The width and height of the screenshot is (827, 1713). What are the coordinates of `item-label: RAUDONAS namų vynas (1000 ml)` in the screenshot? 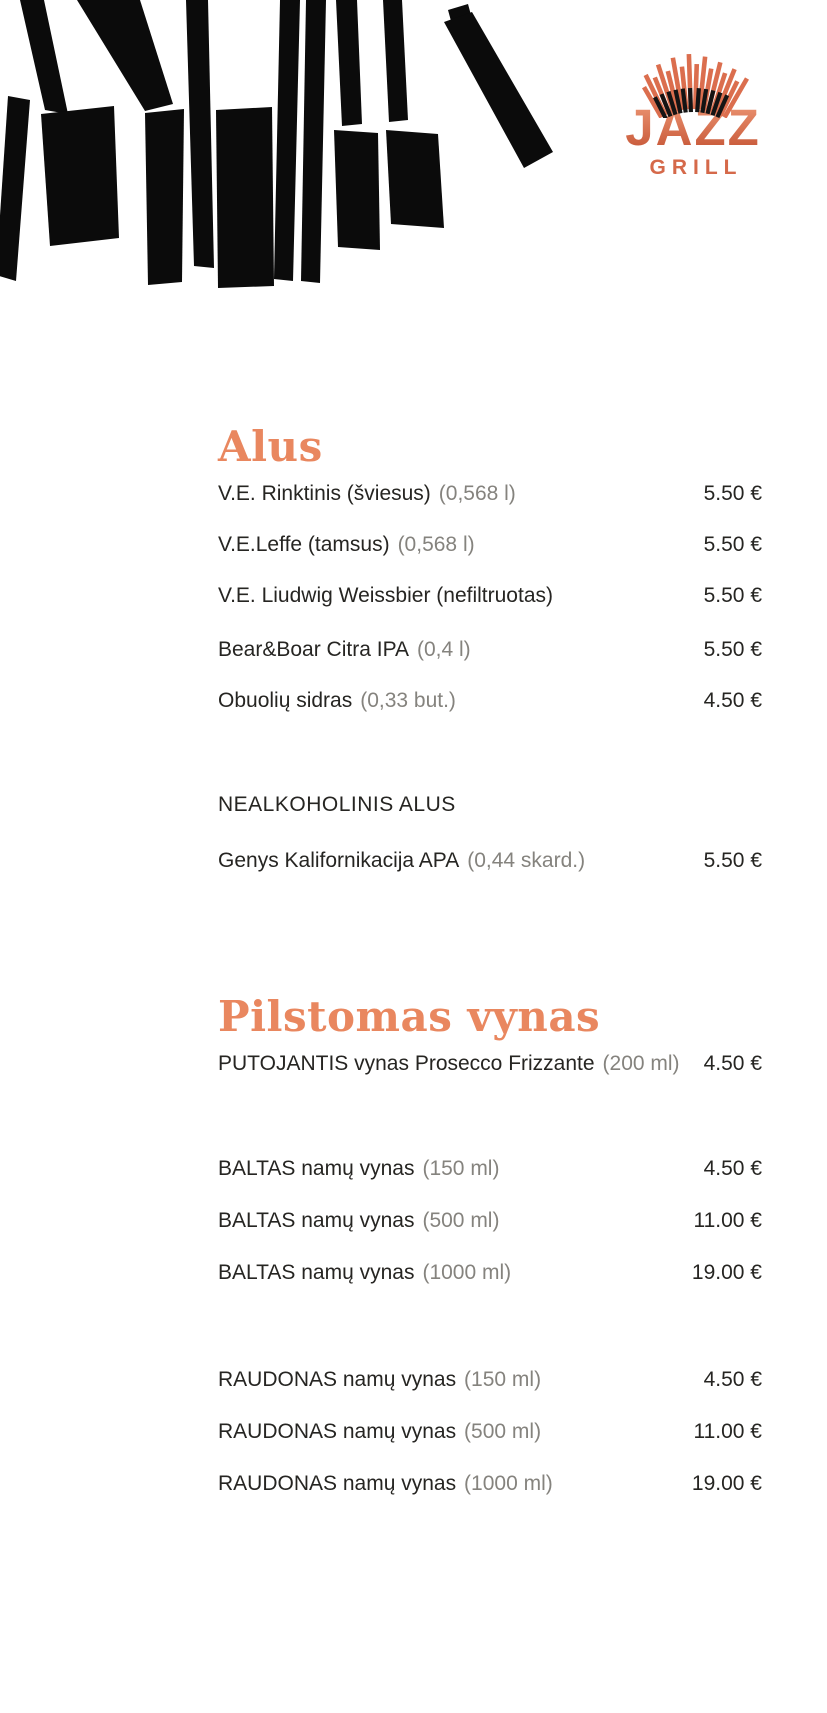 It's located at (385, 1484).